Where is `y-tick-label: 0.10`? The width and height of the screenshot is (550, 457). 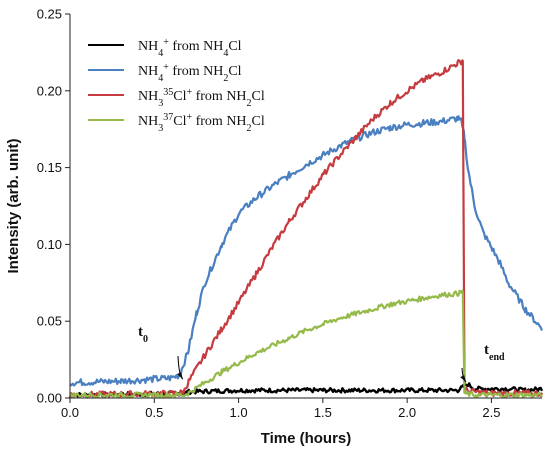 y-tick-label: 0.10 is located at coordinates (49, 244).